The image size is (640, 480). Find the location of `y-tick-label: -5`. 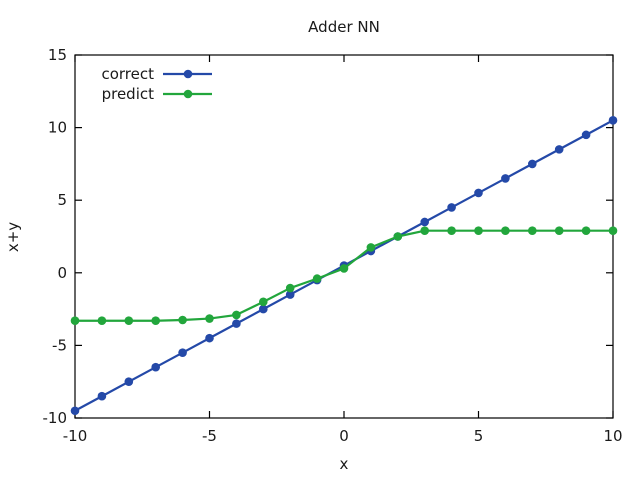

y-tick-label: -5 is located at coordinates (59, 345).